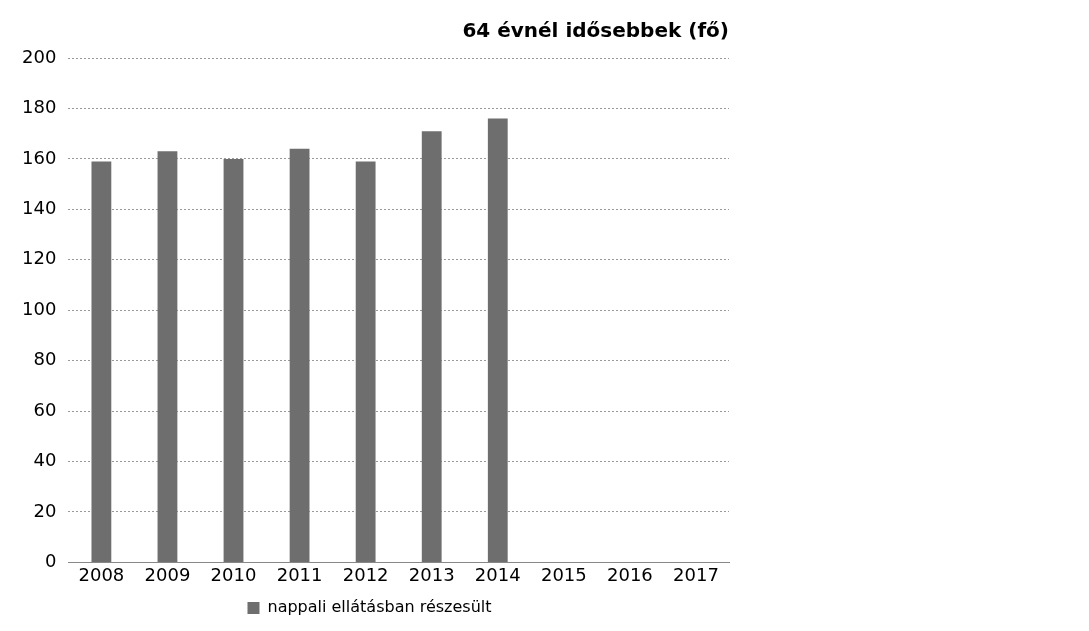 The height and width of the screenshot is (631, 1089). I want to click on x-tick-label: 2014, so click(497, 574).